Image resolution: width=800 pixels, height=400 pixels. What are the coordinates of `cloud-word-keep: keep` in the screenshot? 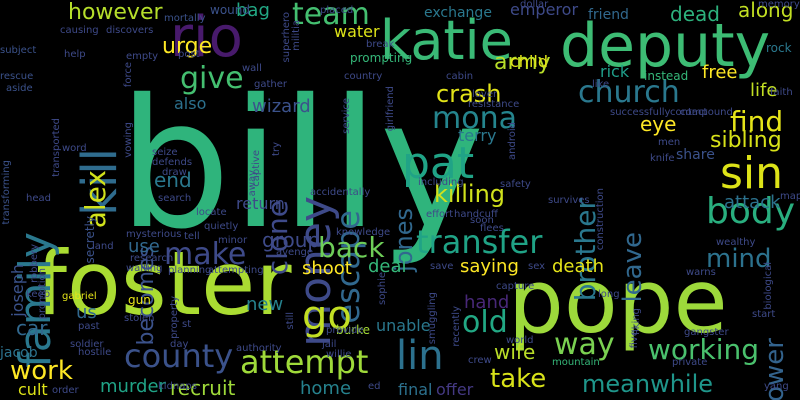 It's located at (38, 294).